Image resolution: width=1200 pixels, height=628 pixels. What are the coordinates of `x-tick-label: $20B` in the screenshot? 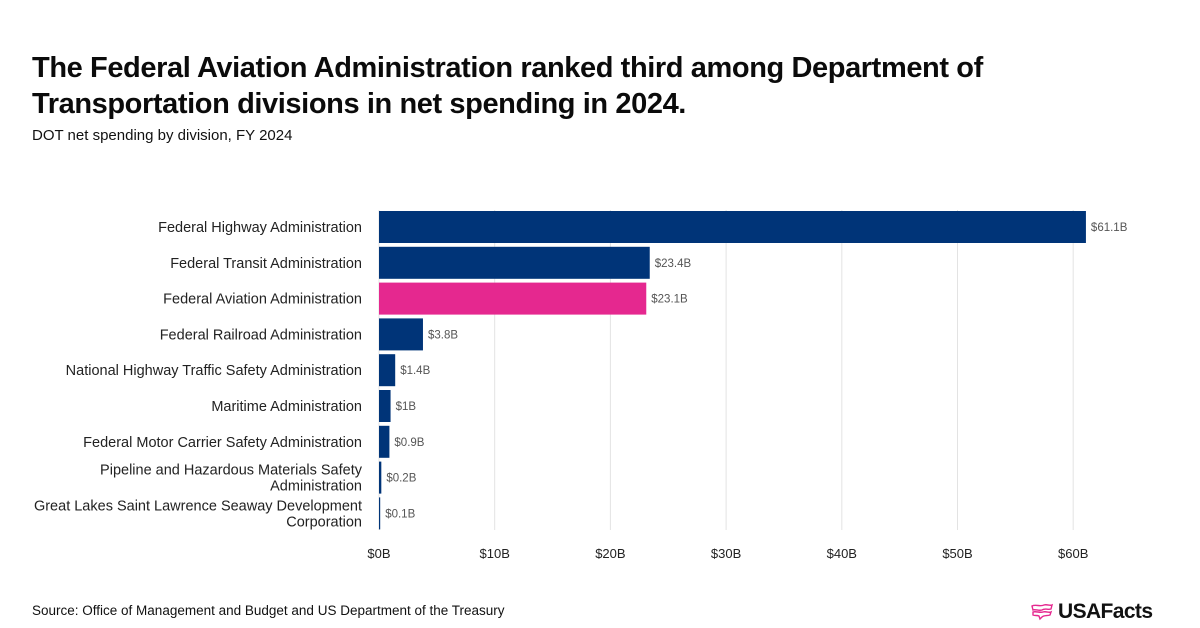 It's located at (610, 553).